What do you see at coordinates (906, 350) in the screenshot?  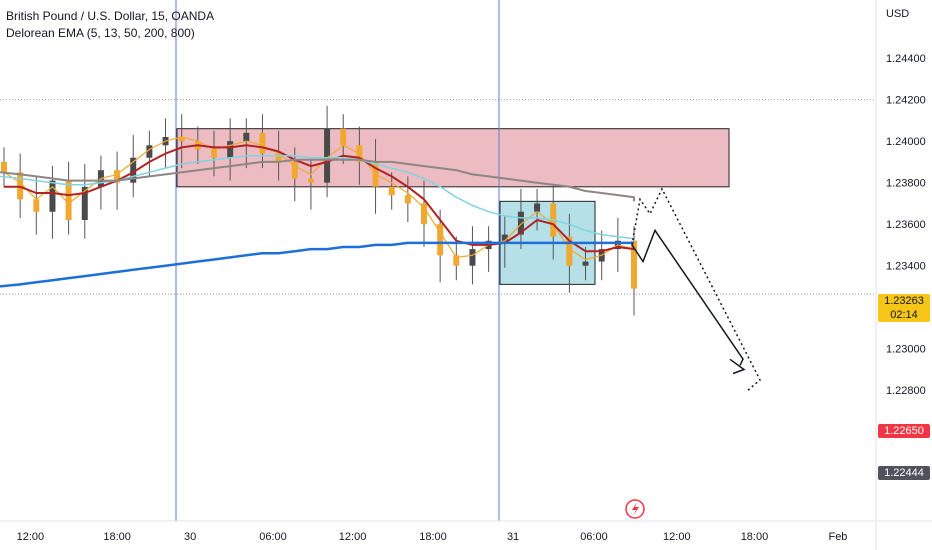 I see `y-tick-label: 1.23000` at bounding box center [906, 350].